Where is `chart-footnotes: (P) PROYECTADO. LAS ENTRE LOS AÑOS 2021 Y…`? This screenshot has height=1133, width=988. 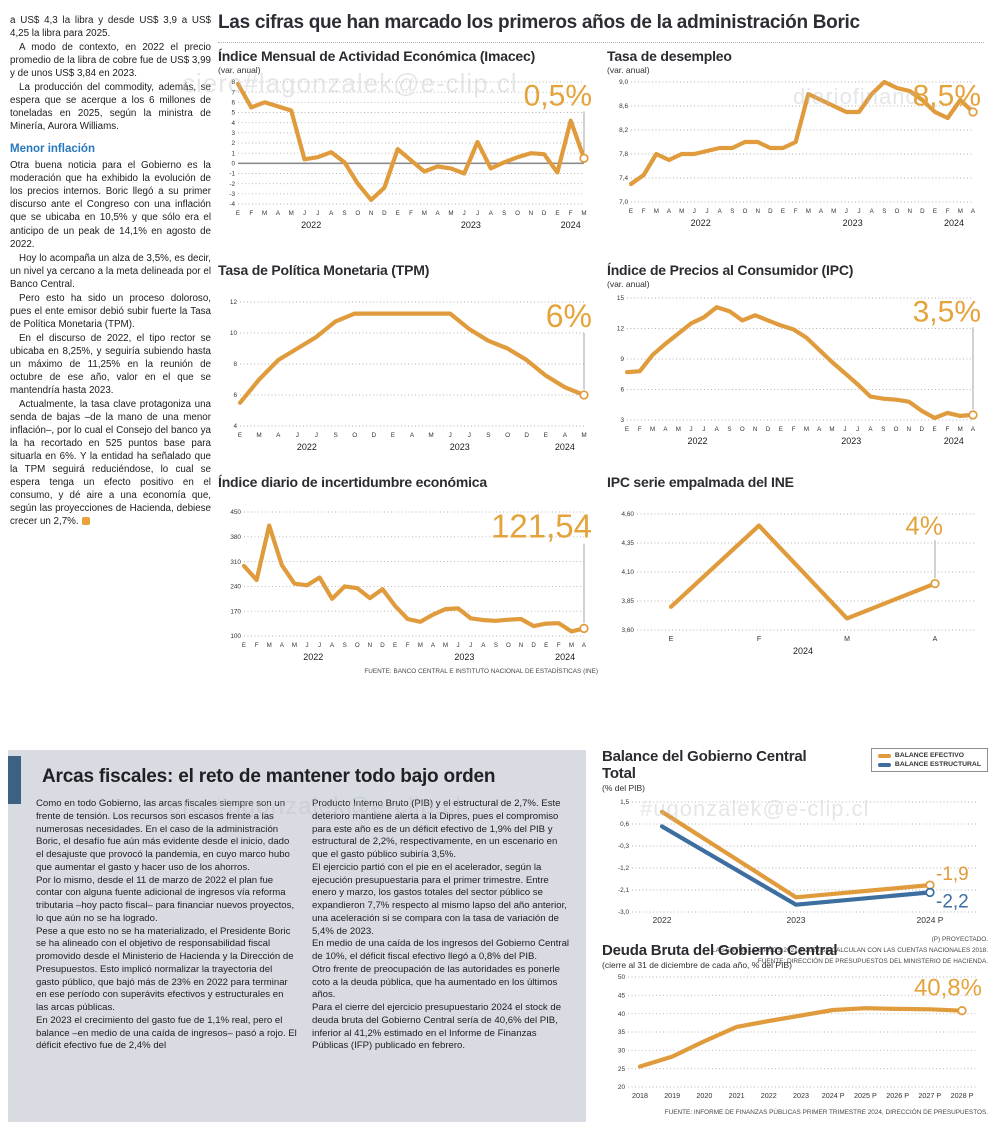
chart-footnotes: (P) PROYECTADO. LAS ENTRE LOS AÑOS 2021 Y… is located at coordinates (795, 951).